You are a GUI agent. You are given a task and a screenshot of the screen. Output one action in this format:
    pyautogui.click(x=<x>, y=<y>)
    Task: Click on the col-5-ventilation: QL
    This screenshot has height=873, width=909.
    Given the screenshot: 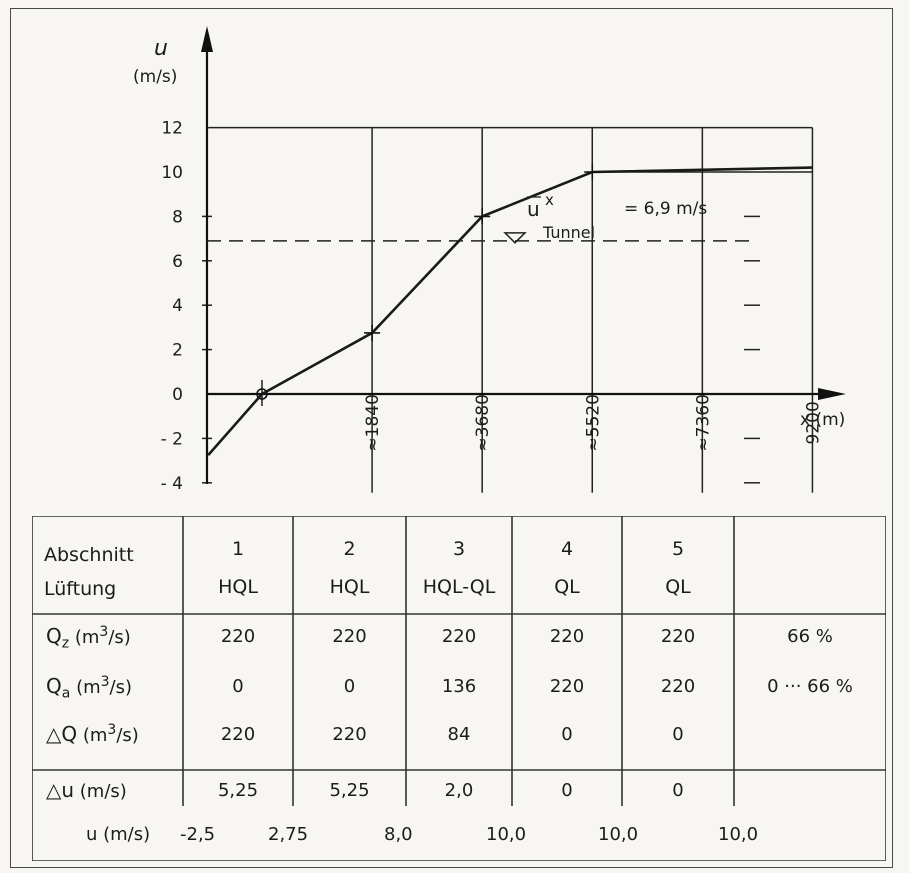 What is the action you would take?
    pyautogui.click(x=678, y=587)
    